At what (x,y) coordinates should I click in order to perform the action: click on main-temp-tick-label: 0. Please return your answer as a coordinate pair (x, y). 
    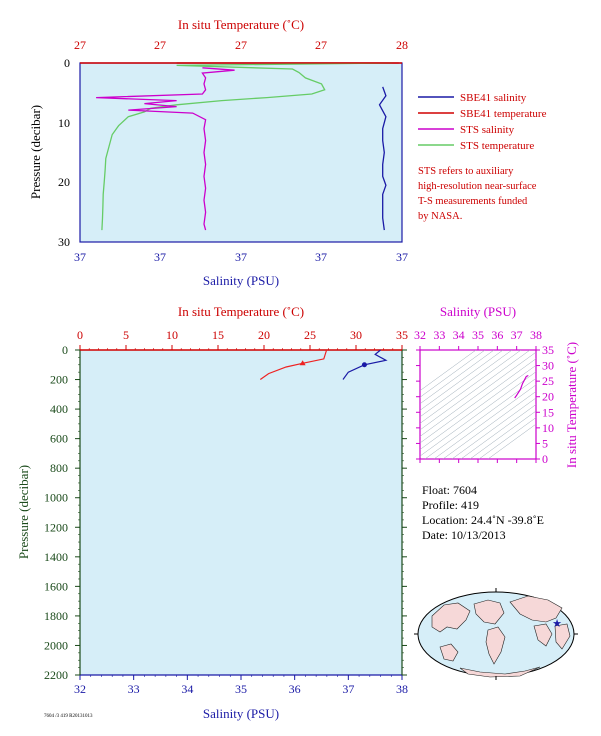
    Looking at the image, I should click on (80, 335).